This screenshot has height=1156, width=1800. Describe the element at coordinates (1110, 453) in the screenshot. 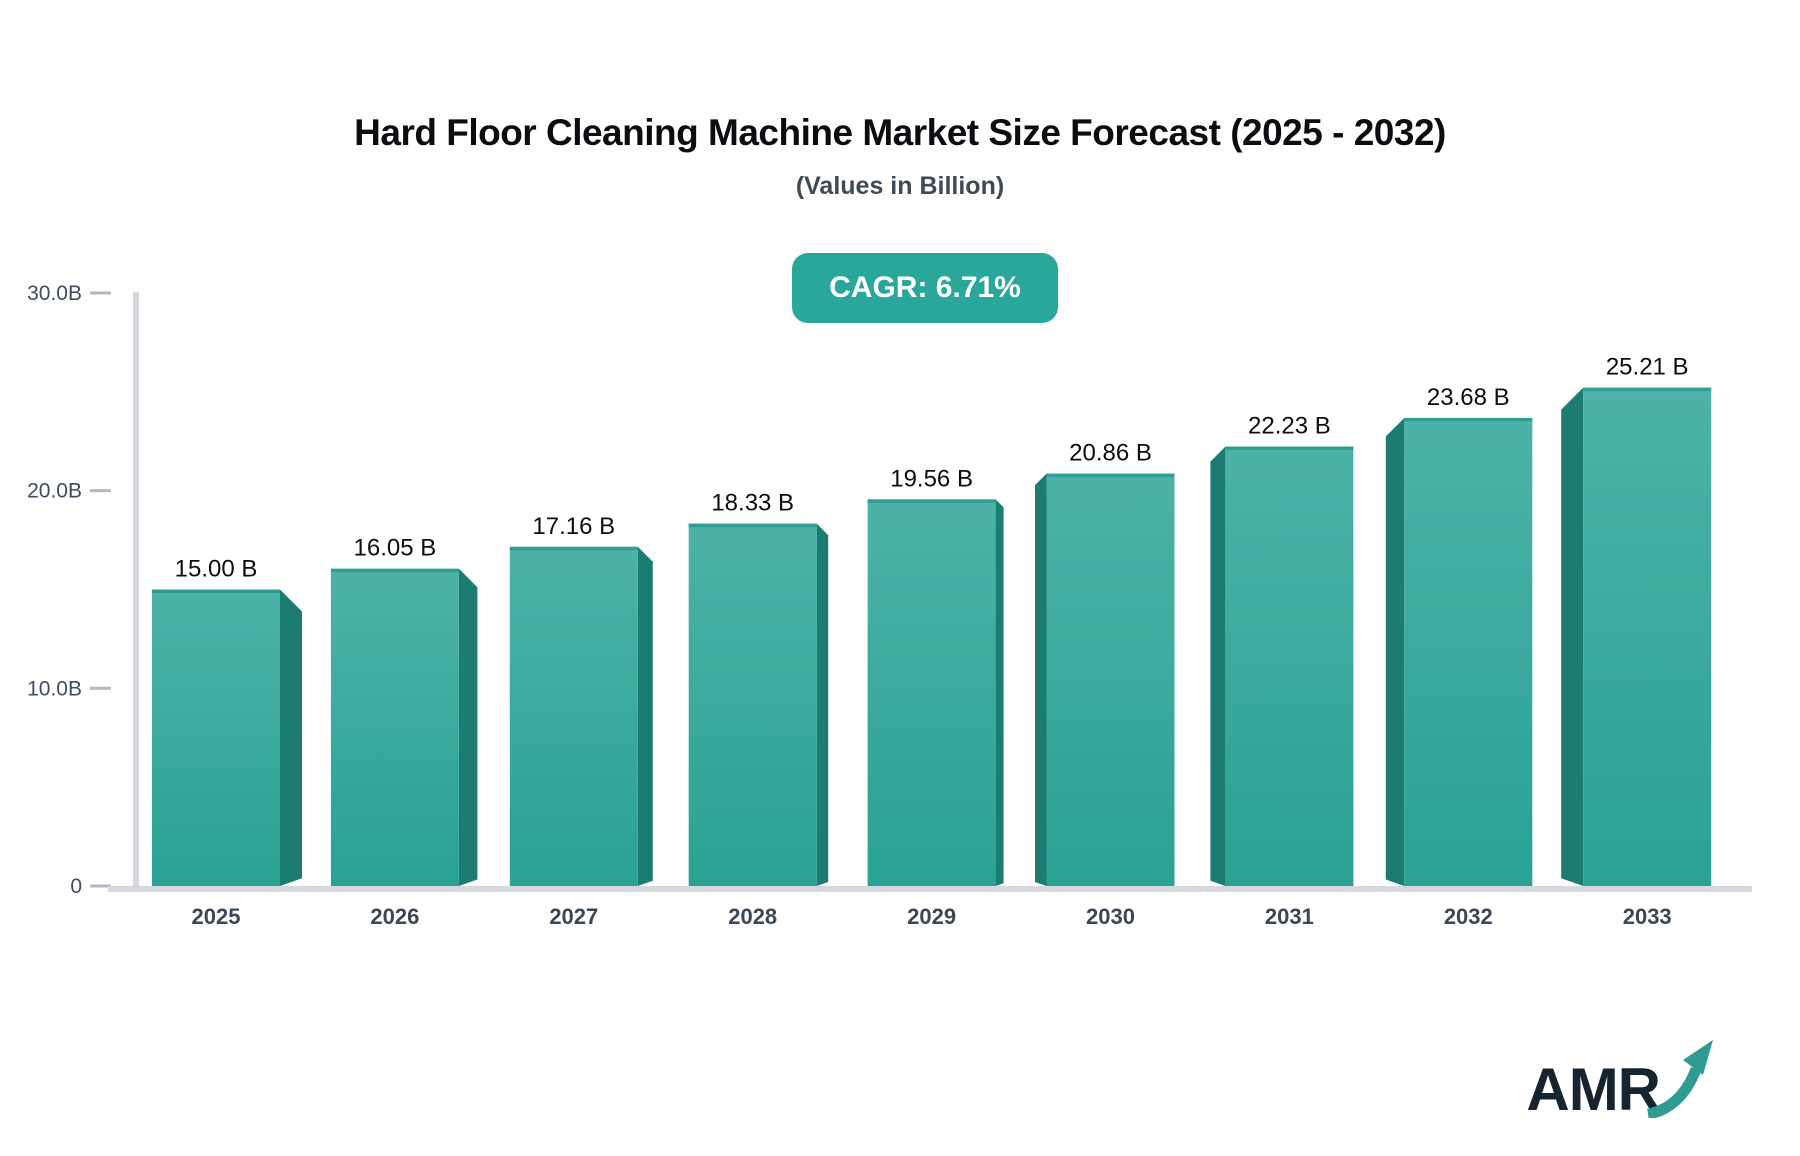

I see `bar-value-label: 20.86 B` at that location.